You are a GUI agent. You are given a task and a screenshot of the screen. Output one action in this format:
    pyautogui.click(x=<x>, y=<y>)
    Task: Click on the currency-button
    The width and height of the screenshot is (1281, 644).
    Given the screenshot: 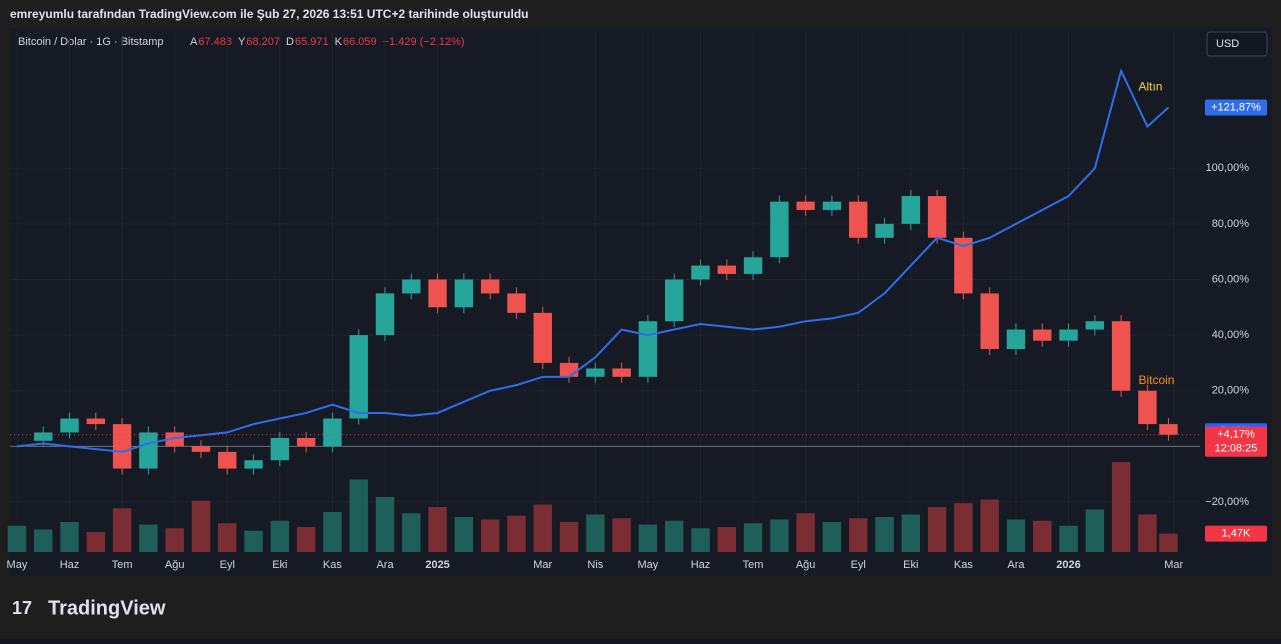 What is the action you would take?
    pyautogui.click(x=1237, y=44)
    